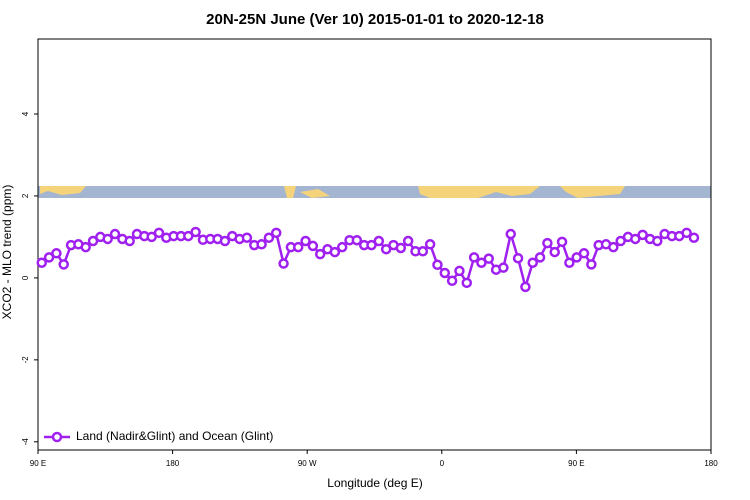  What do you see at coordinates (7, 252) in the screenshot?
I see `y-axis-label: XCO2 - MLO trend (ppm)` at bounding box center [7, 252].